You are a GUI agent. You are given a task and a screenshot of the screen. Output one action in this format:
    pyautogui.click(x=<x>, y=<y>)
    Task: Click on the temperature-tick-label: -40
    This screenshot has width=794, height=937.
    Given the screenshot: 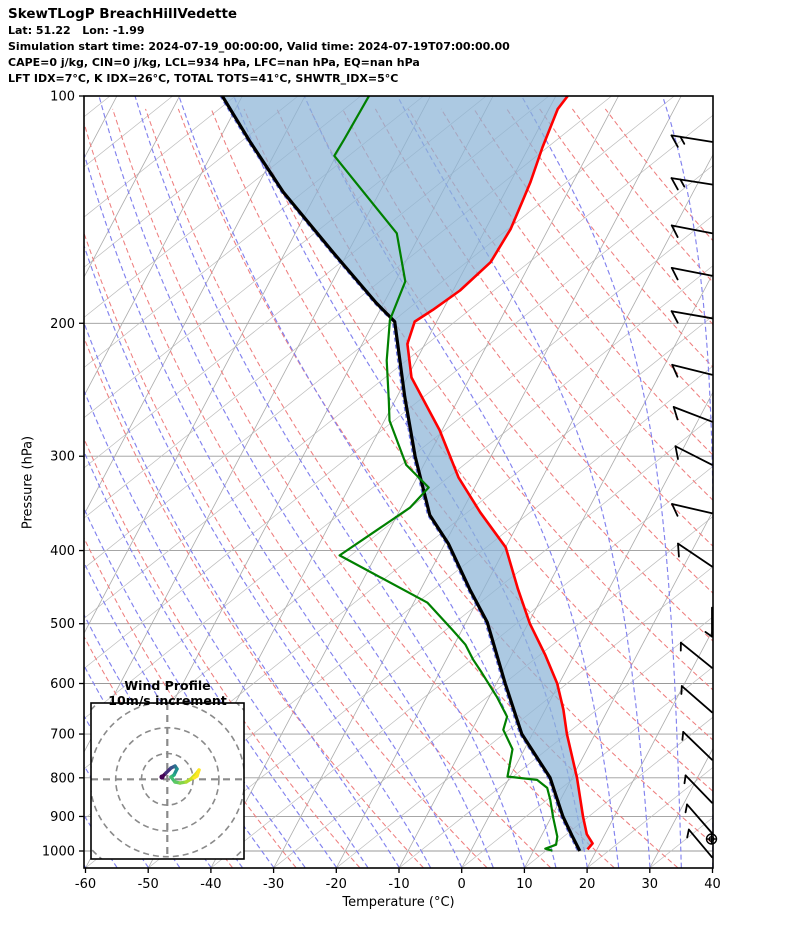 What is the action you would take?
    pyautogui.click(x=210, y=884)
    